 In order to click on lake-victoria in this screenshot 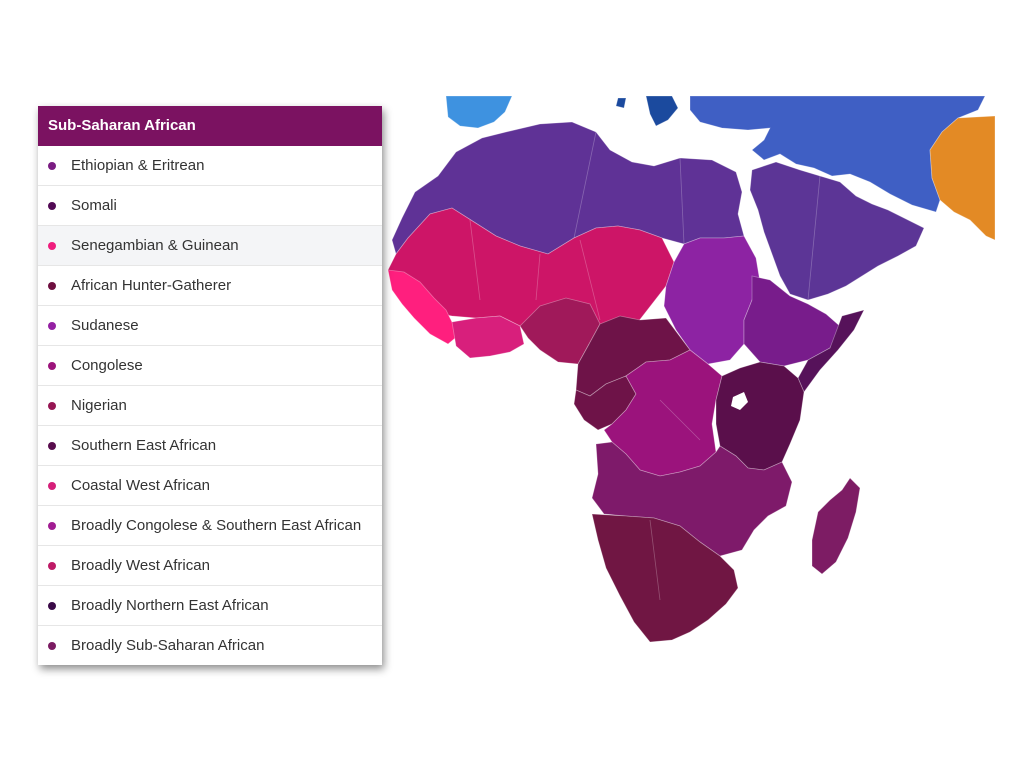, I will do `click(739, 401)`.